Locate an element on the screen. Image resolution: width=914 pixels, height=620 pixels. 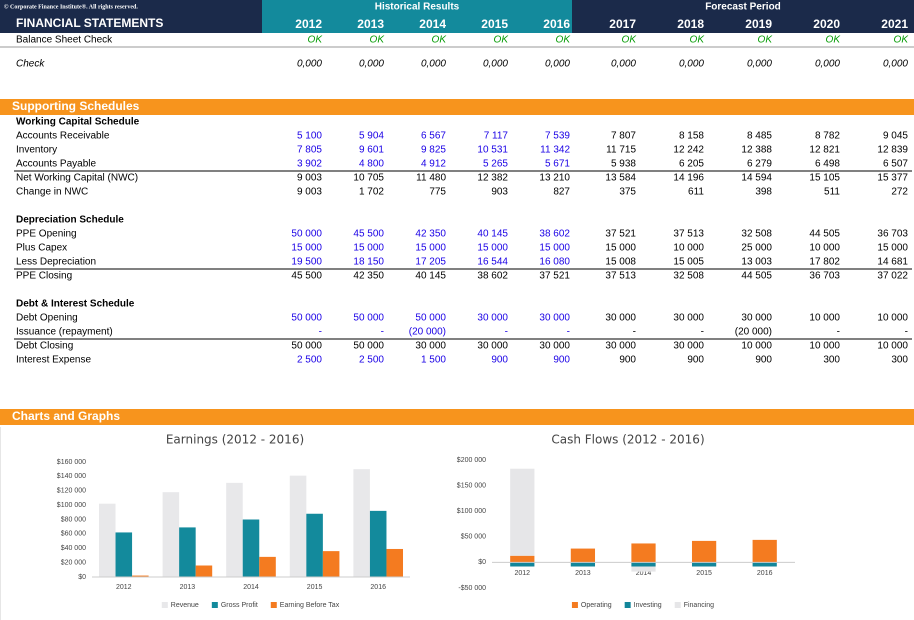
cell: 12 821 is located at coordinates (824, 150).